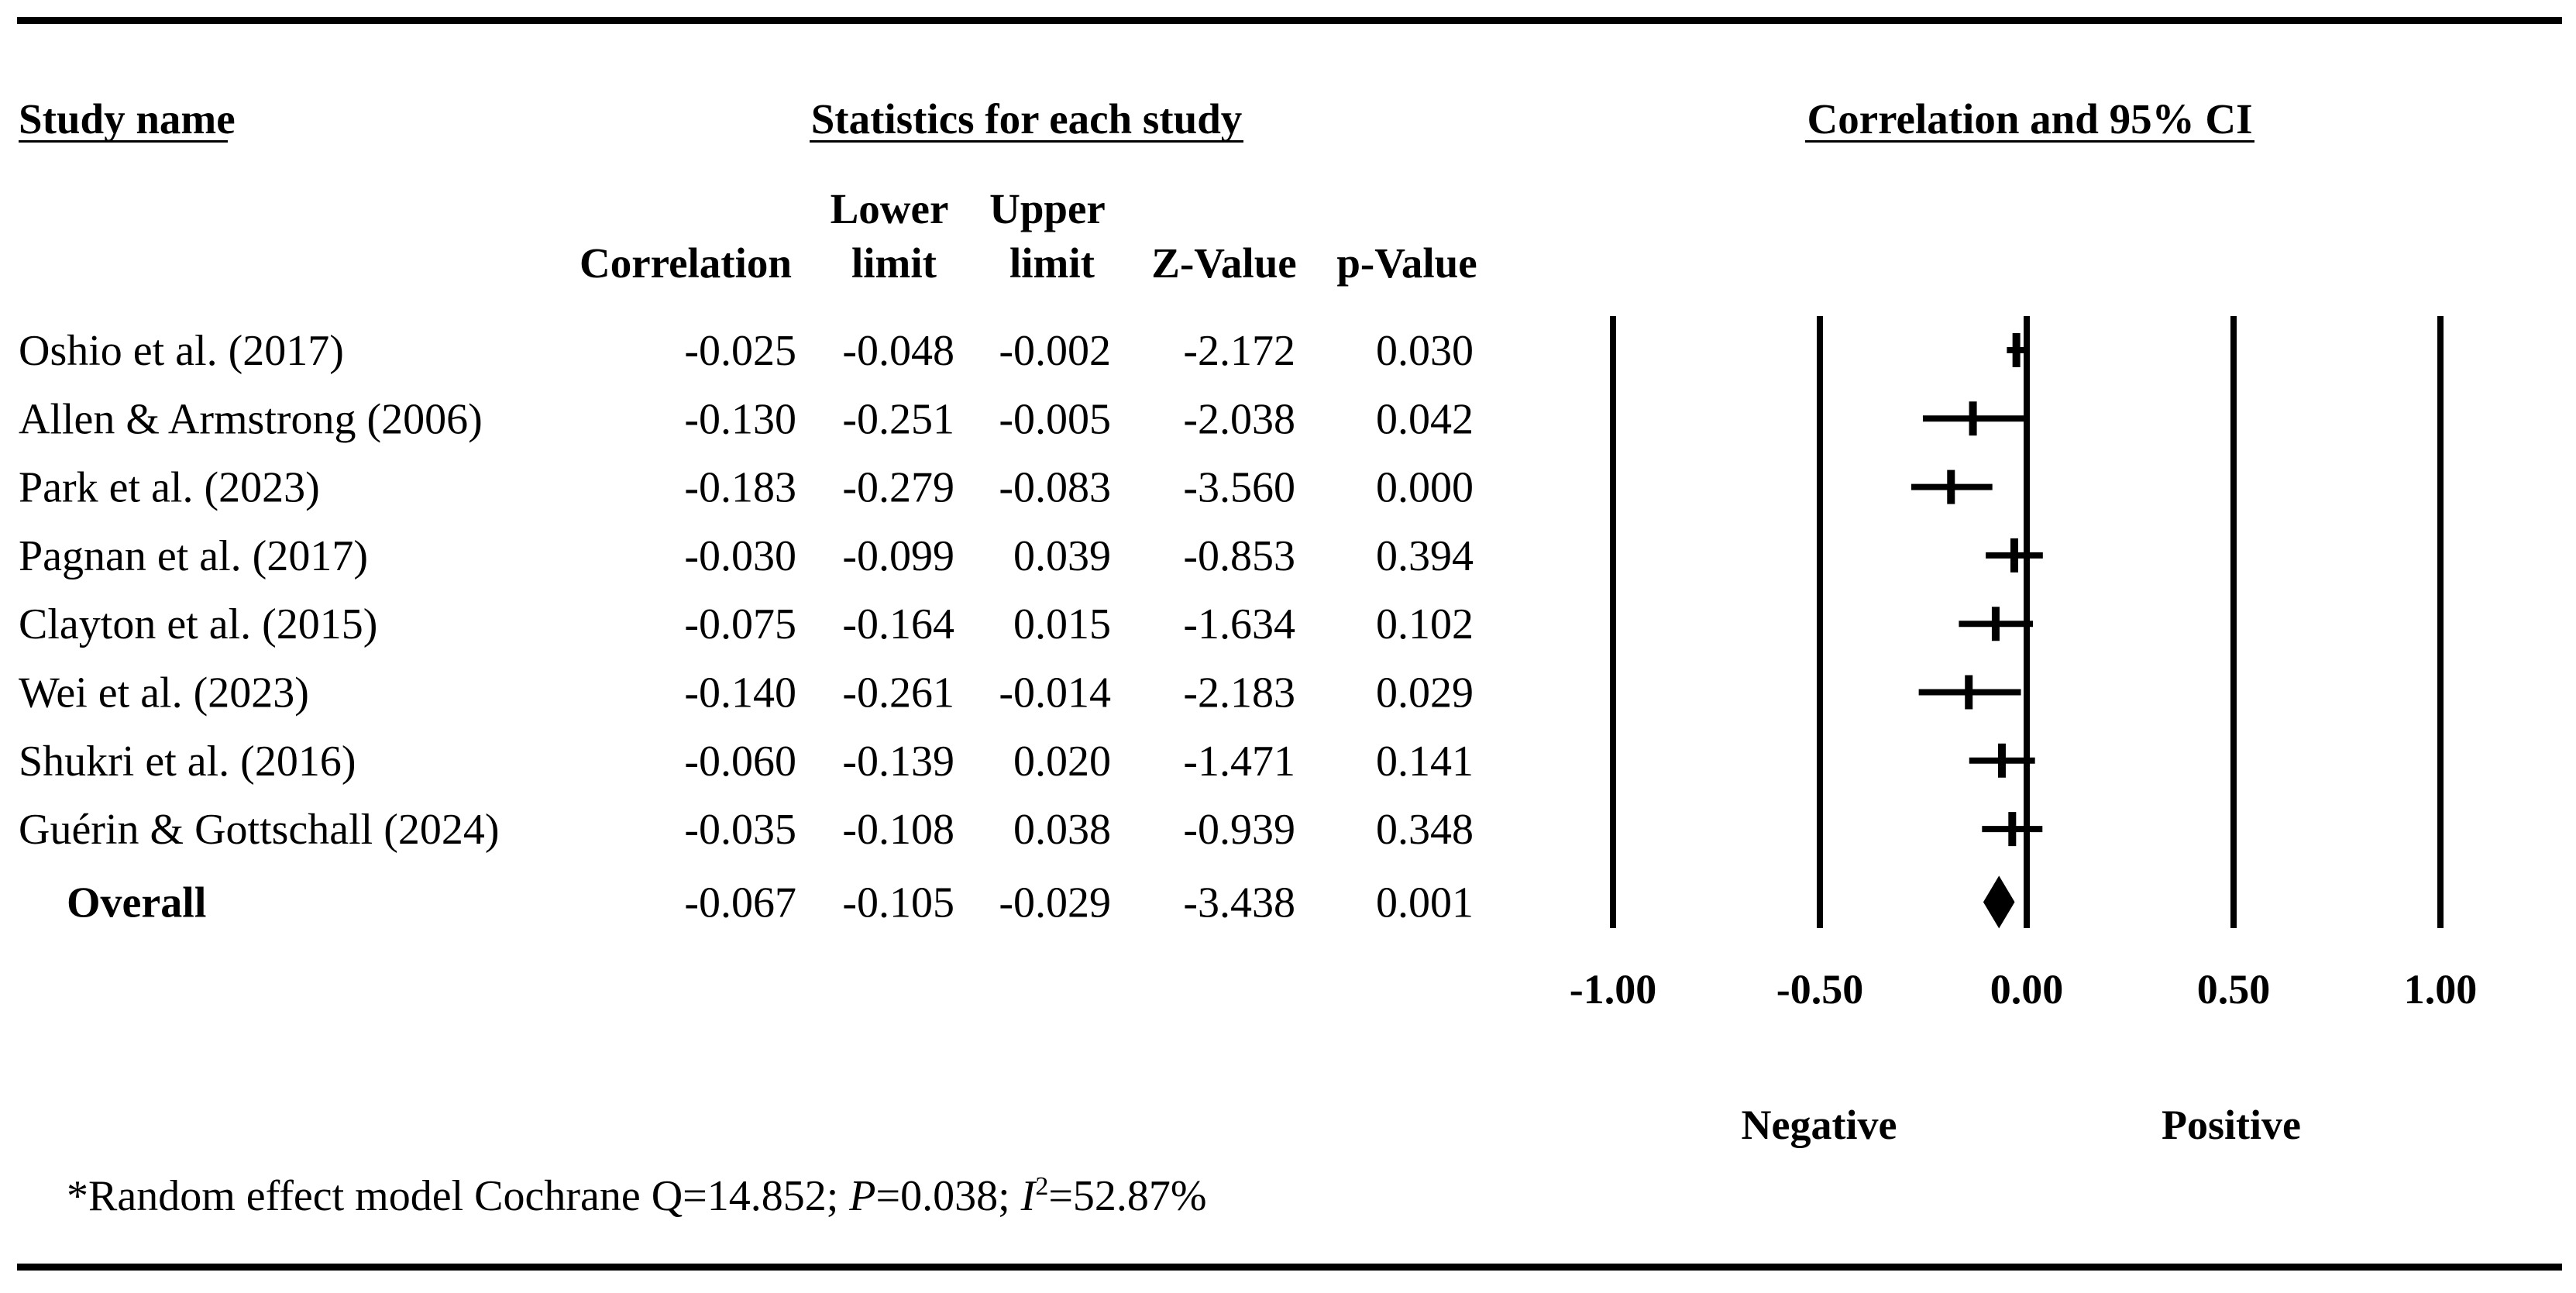 This screenshot has width=2576, height=1293. Describe the element at coordinates (198, 624) in the screenshot. I see `study-name: Clayton et al. (2015)` at that location.